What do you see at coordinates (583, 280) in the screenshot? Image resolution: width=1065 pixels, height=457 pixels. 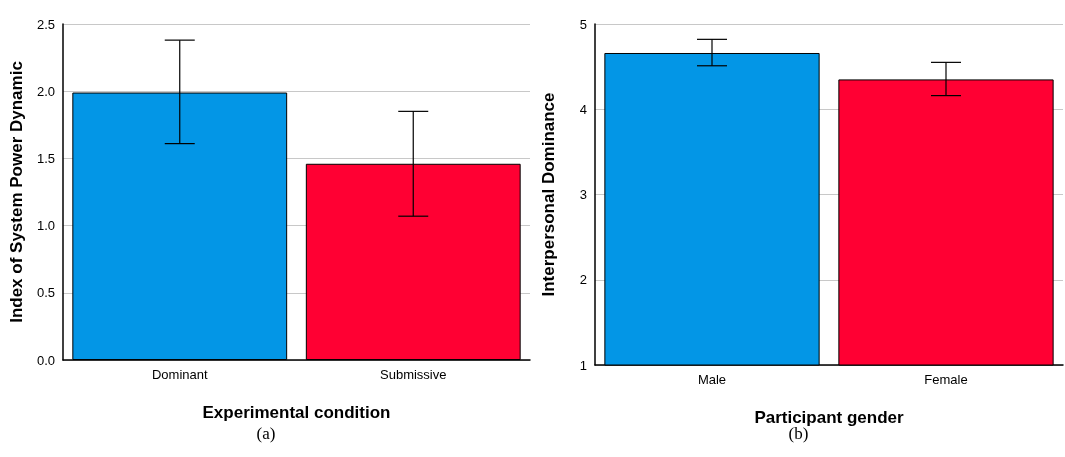 I see `y-tick-label: 2` at bounding box center [583, 280].